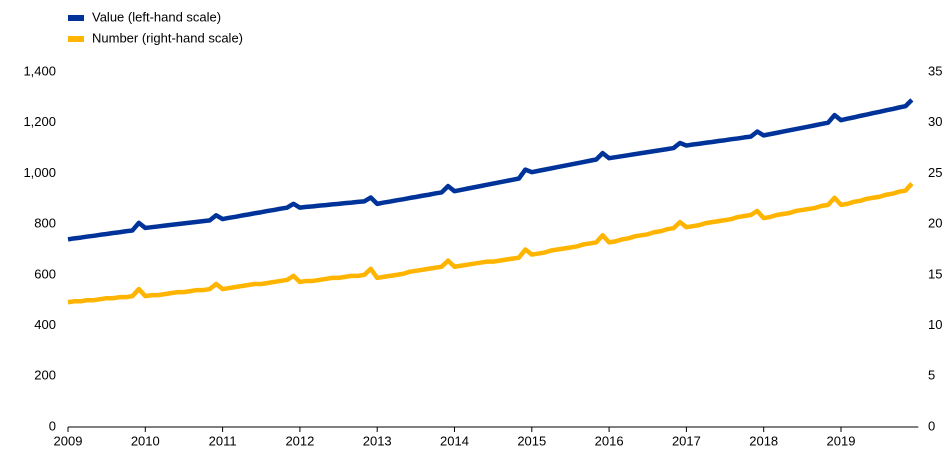  I want to click on legend-label: Value (left-hand scale), so click(156, 16).